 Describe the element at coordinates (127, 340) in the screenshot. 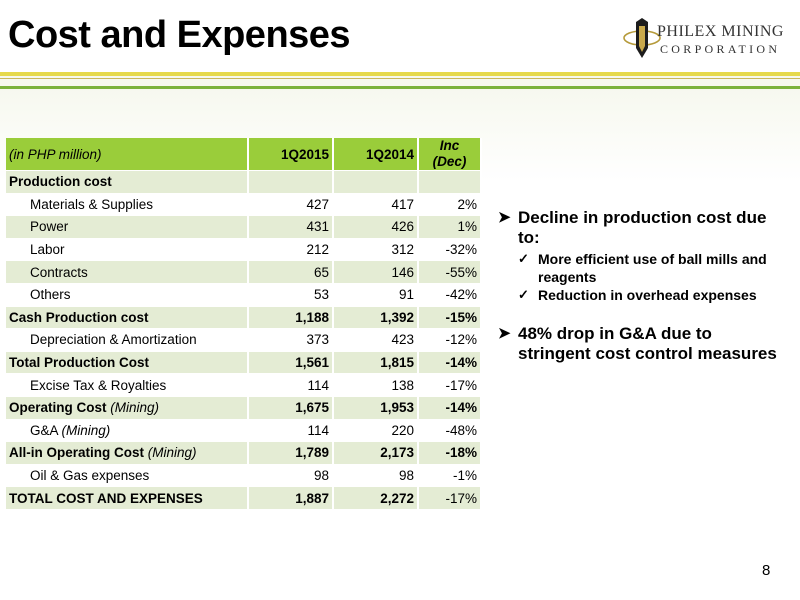

I see `row-label: Depreciation & Amortization` at that location.